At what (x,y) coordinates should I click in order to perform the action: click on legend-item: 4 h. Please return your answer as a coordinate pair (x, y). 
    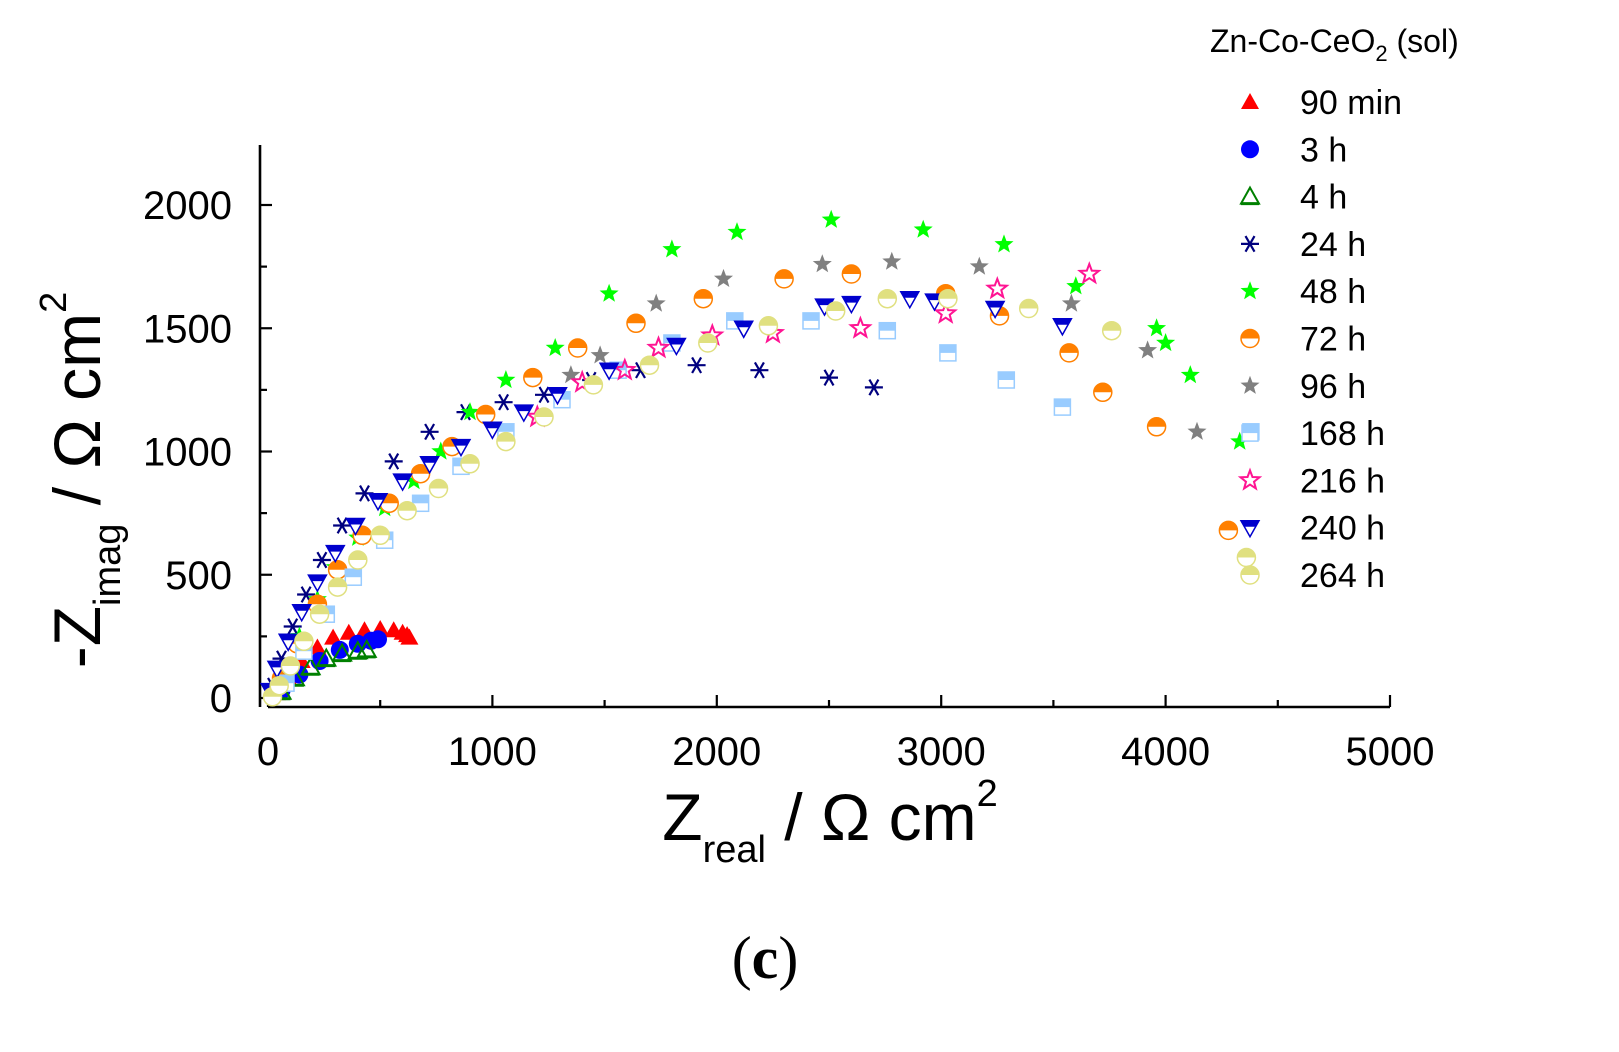
    Looking at the image, I should click on (1293, 198).